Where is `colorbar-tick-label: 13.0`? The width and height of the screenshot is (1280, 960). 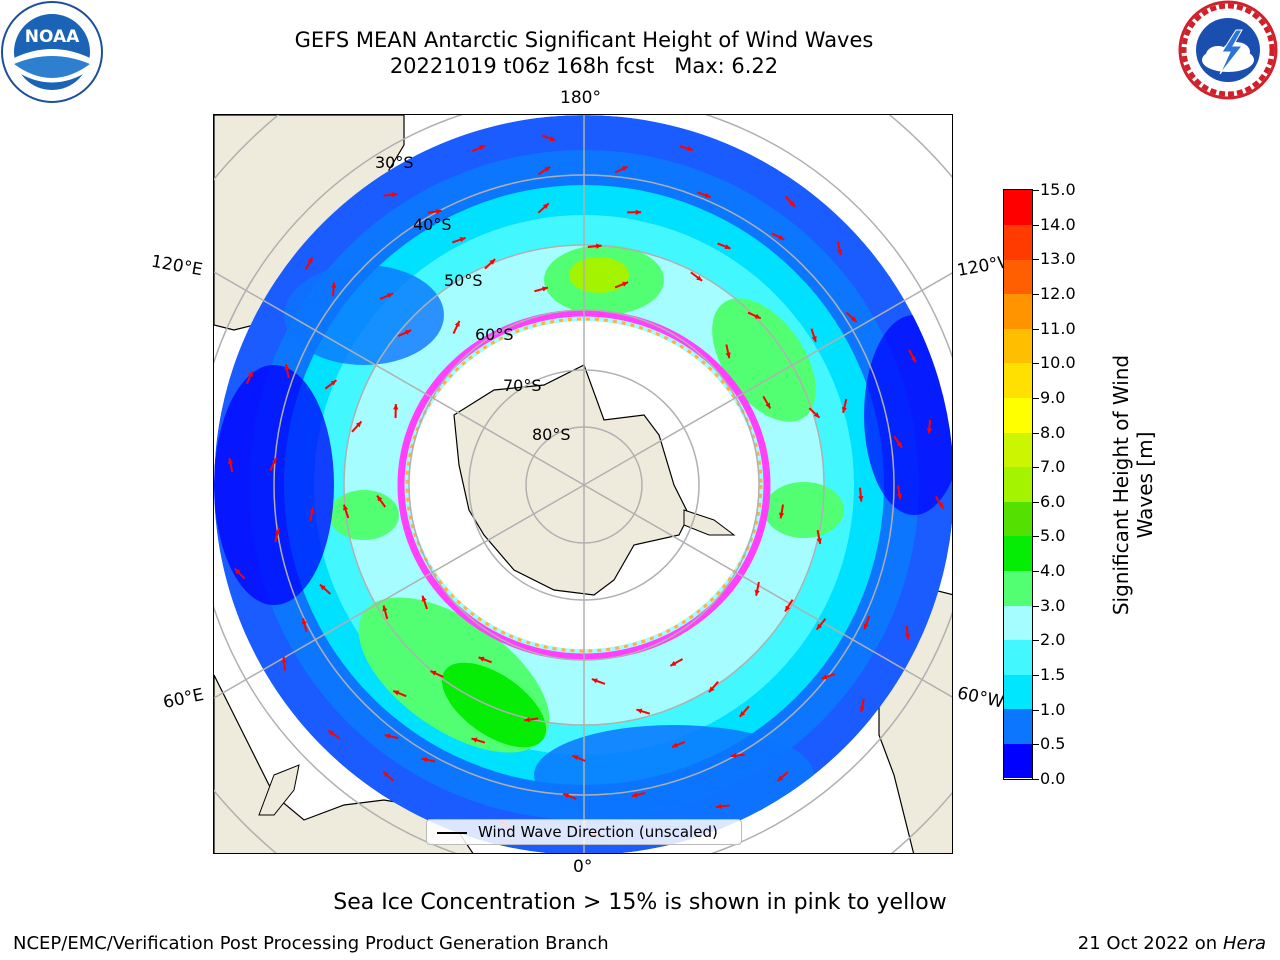
colorbar-tick-label: 13.0 is located at coordinates (1058, 259).